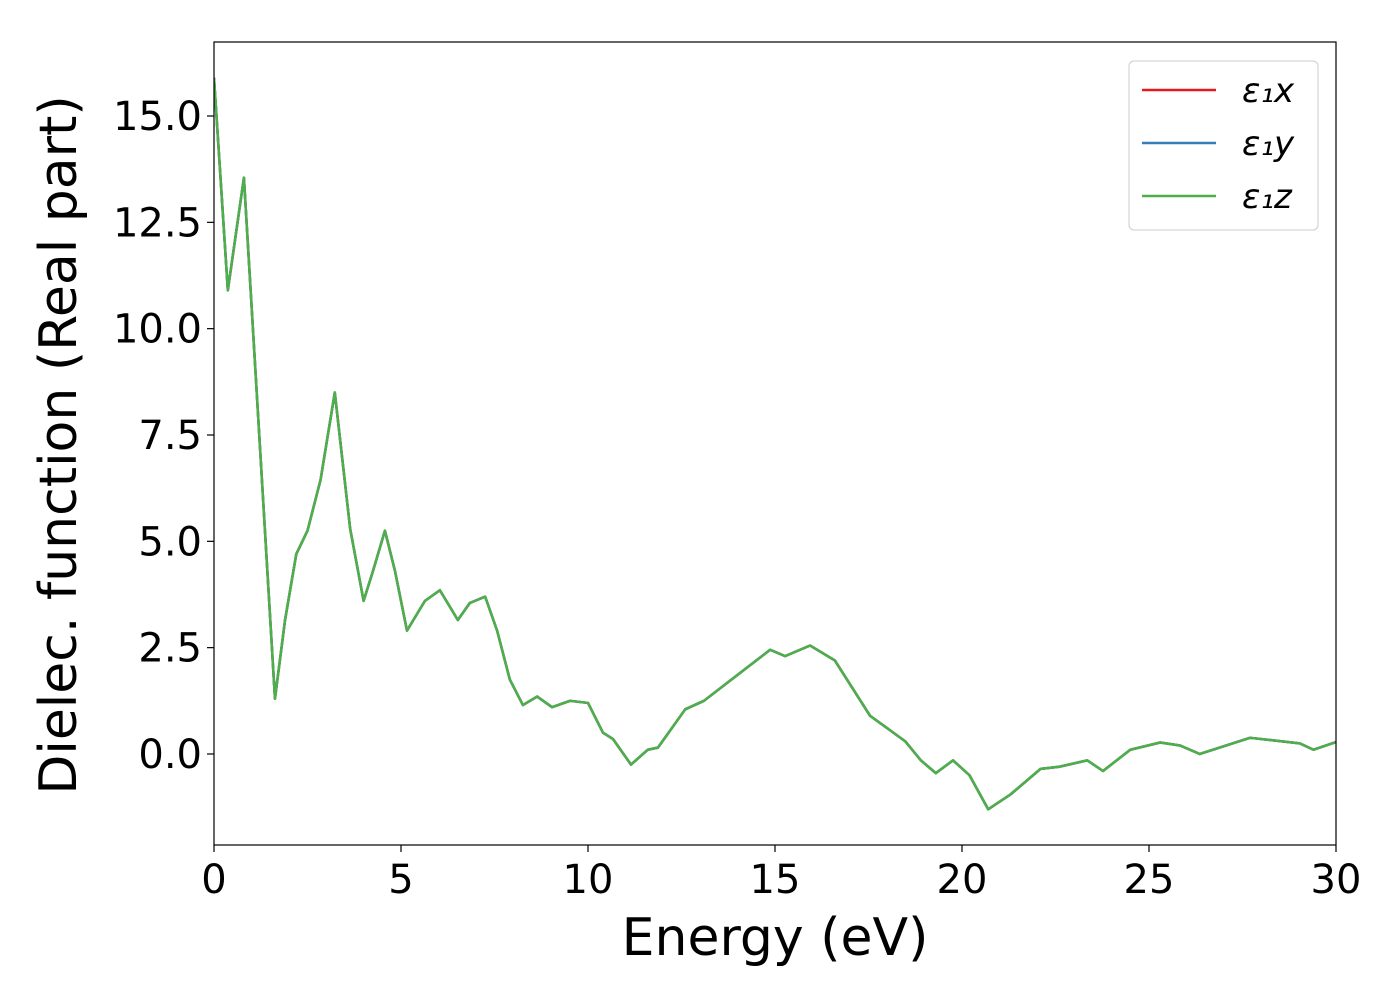 The image size is (1400, 1004). What do you see at coordinates (1268, 144) in the screenshot?
I see `legend-label: ε₁y` at bounding box center [1268, 144].